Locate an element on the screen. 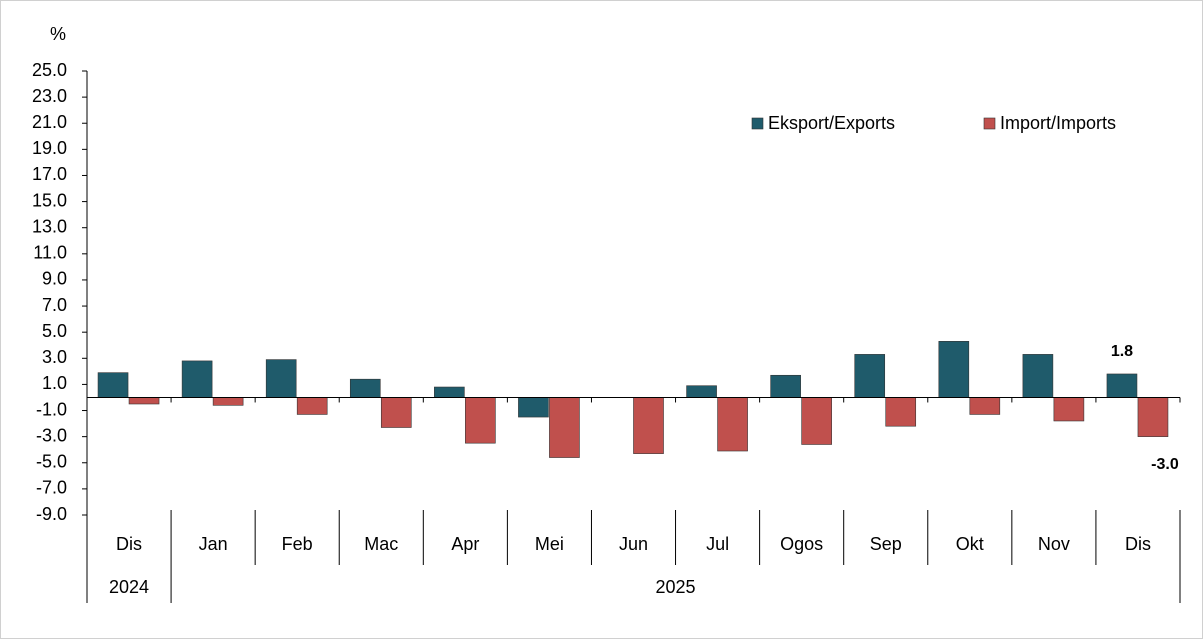 The height and width of the screenshot is (639, 1203). y-tick-label: 23.0 is located at coordinates (49, 96).